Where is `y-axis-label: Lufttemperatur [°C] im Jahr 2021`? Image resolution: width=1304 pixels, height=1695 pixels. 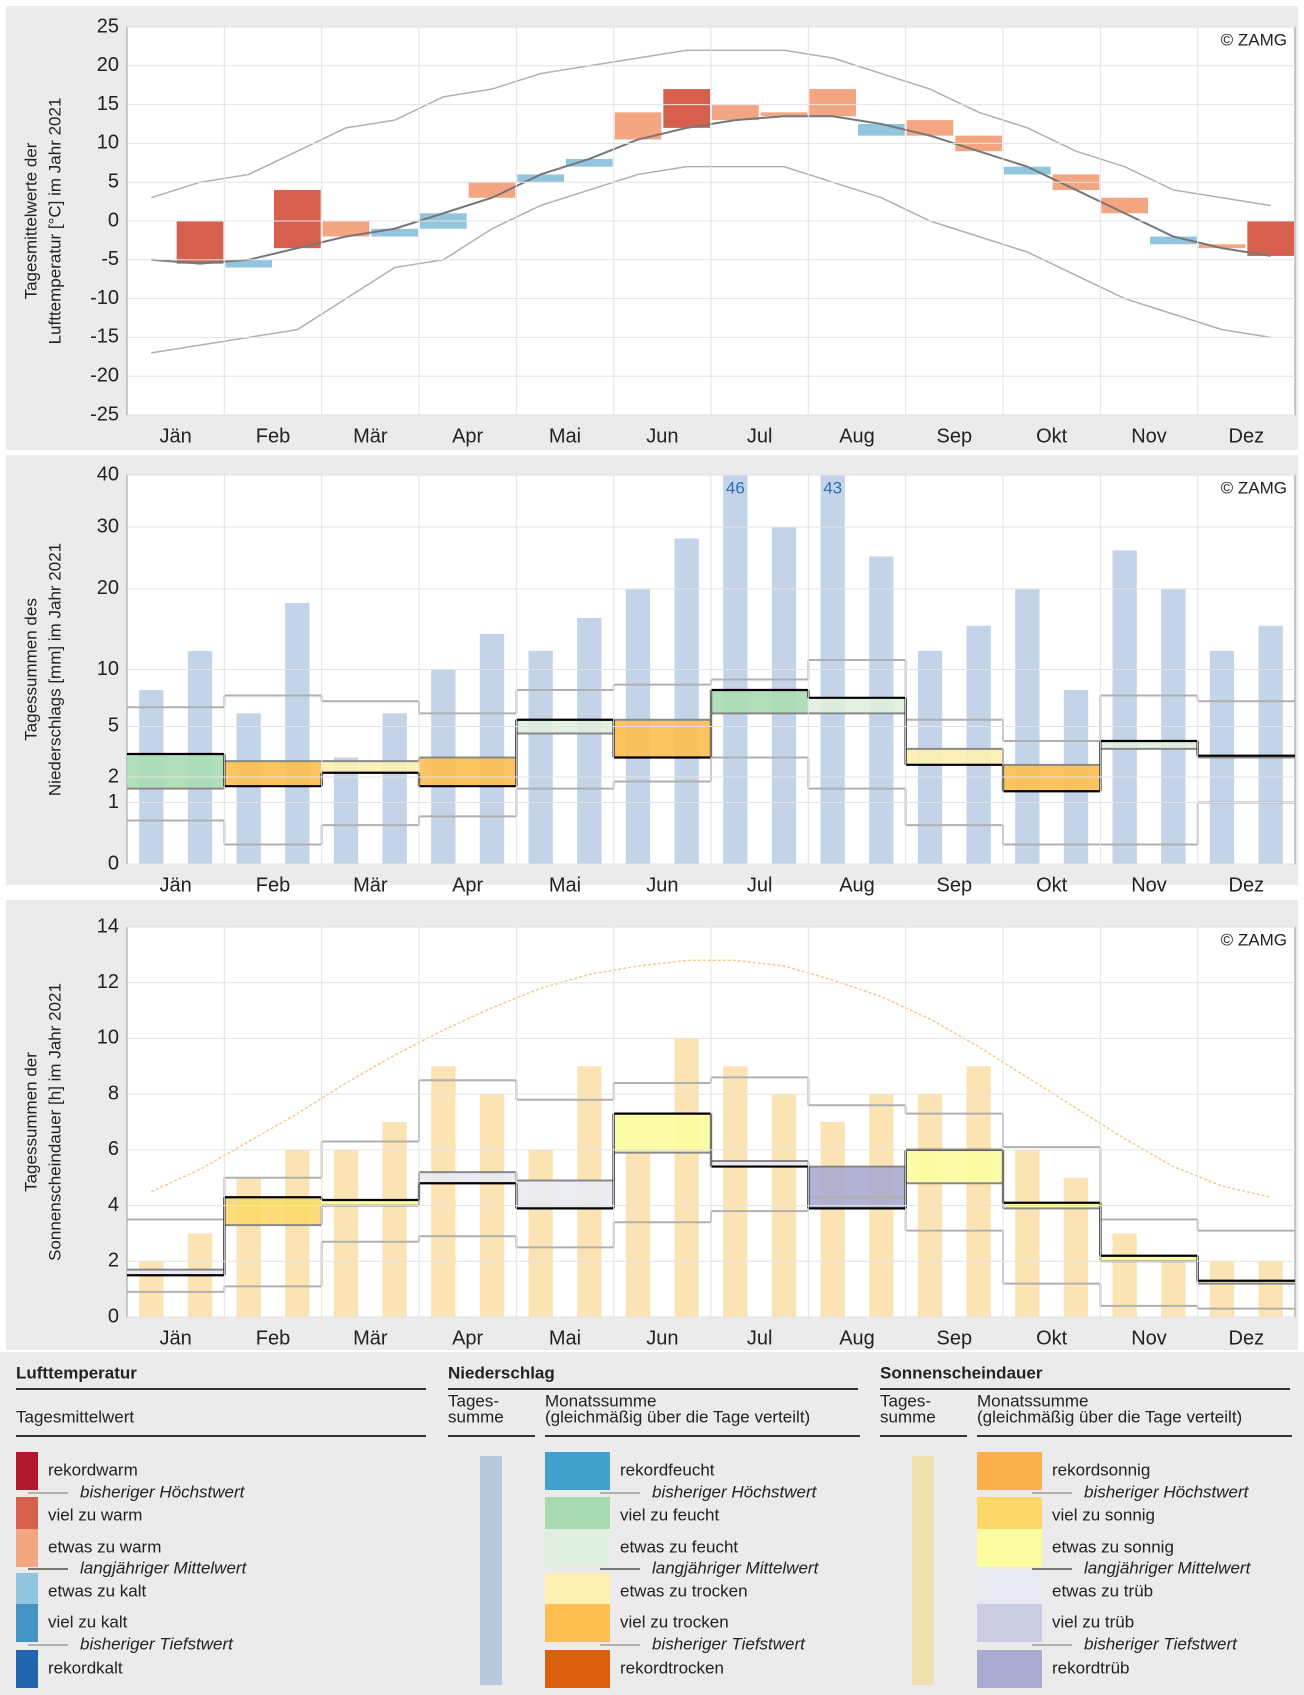
y-axis-label: Lufttemperatur [°C] im Jahr 2021 is located at coordinates (54, 221).